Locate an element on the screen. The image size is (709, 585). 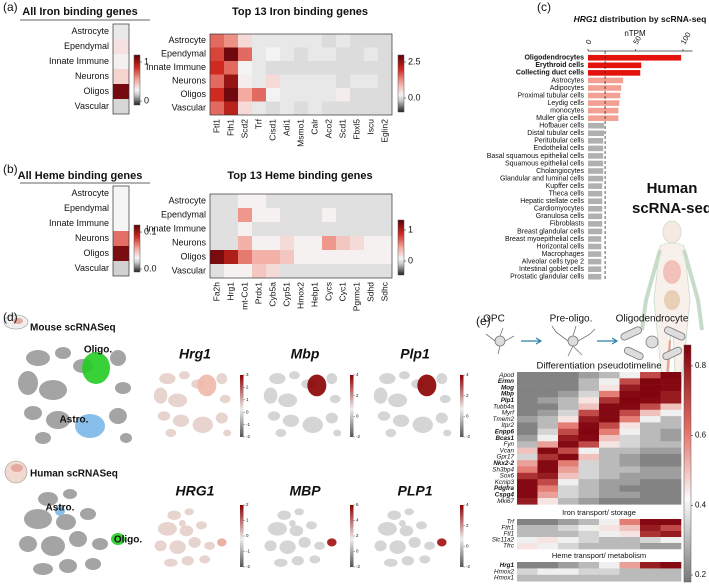
column-label: Hmox2 is located at coordinates (300, 295).